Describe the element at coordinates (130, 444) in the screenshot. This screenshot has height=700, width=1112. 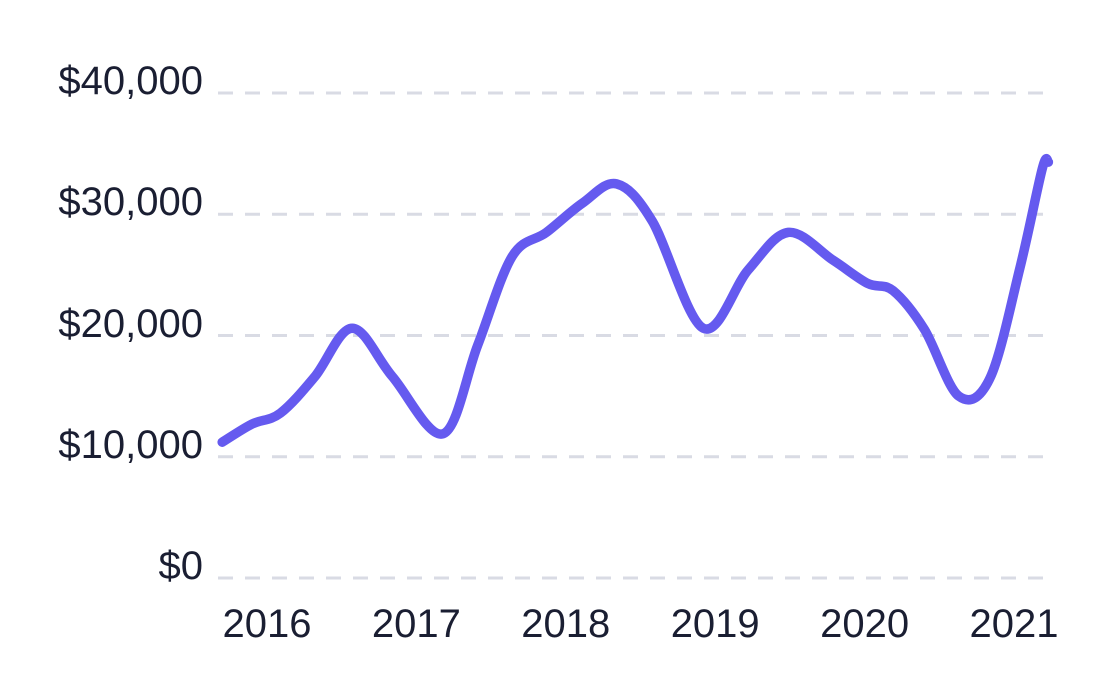
I see `y-axis-tick-label: $10,000` at that location.